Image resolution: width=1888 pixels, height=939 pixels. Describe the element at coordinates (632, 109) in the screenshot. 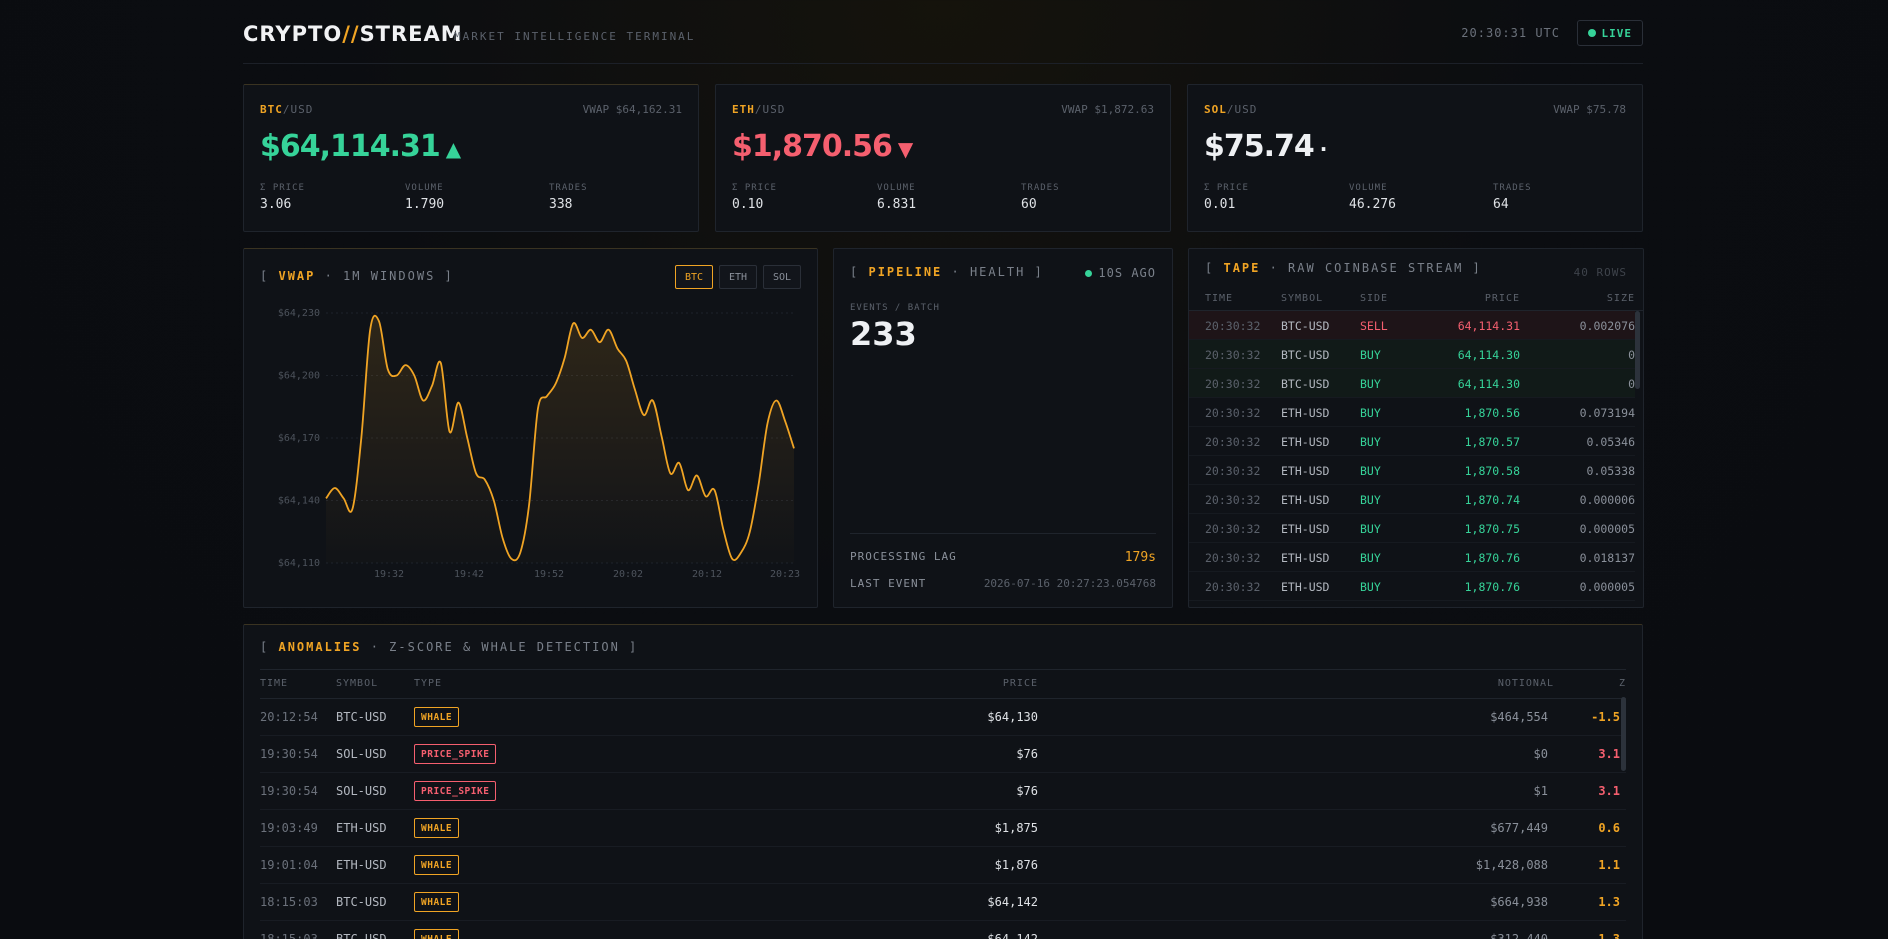

I see `vwap-value: VWAP $64,162.31` at that location.